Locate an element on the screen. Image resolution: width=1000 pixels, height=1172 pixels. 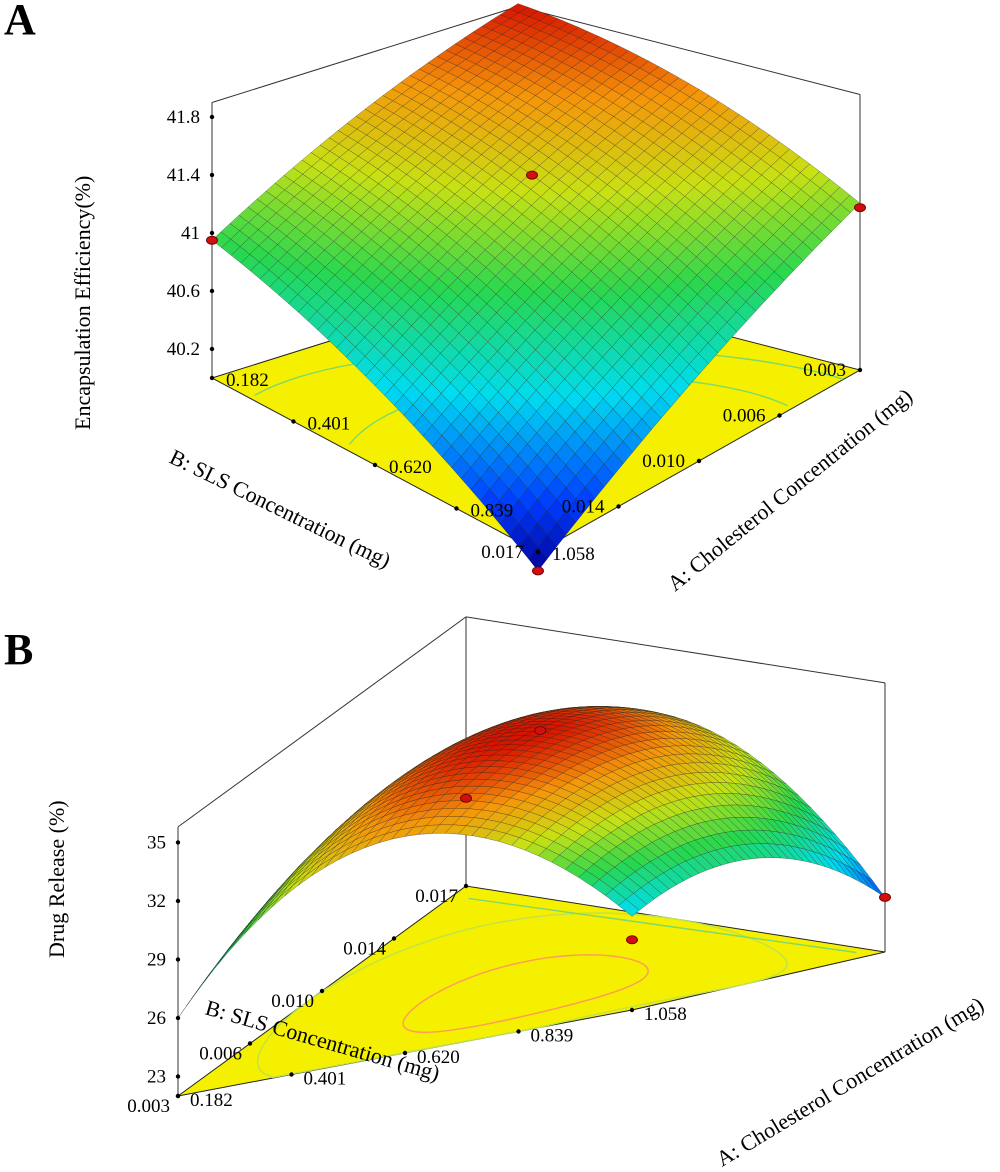
y-axis-title-a: B: SLS Concentration (mg) is located at coordinates (280, 508).